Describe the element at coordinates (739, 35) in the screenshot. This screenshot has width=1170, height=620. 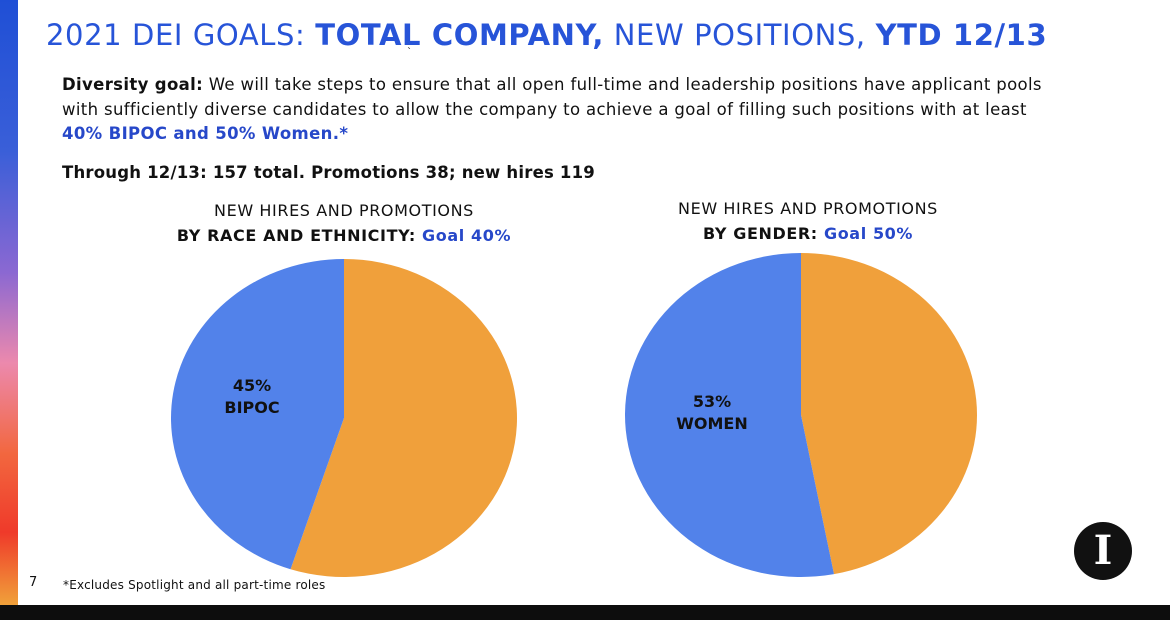
I see `title-part-3: NEW POSITIONS,` at that location.